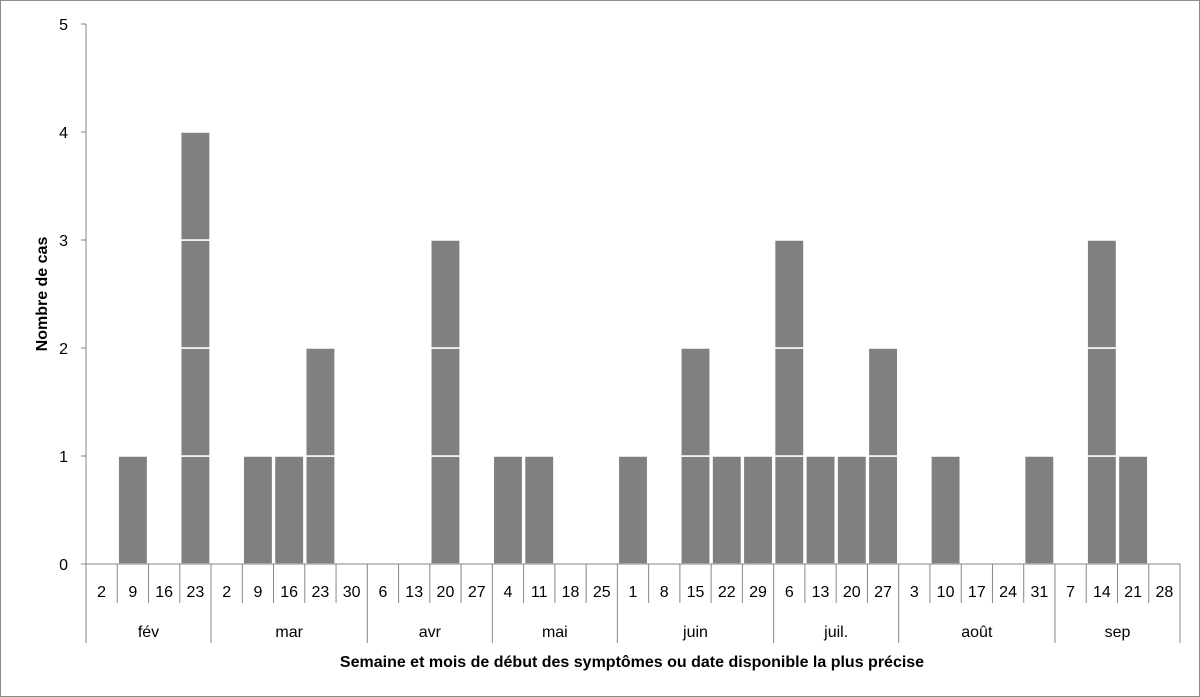  Describe the element at coordinates (508, 592) in the screenshot. I see `week-label: 4` at that location.